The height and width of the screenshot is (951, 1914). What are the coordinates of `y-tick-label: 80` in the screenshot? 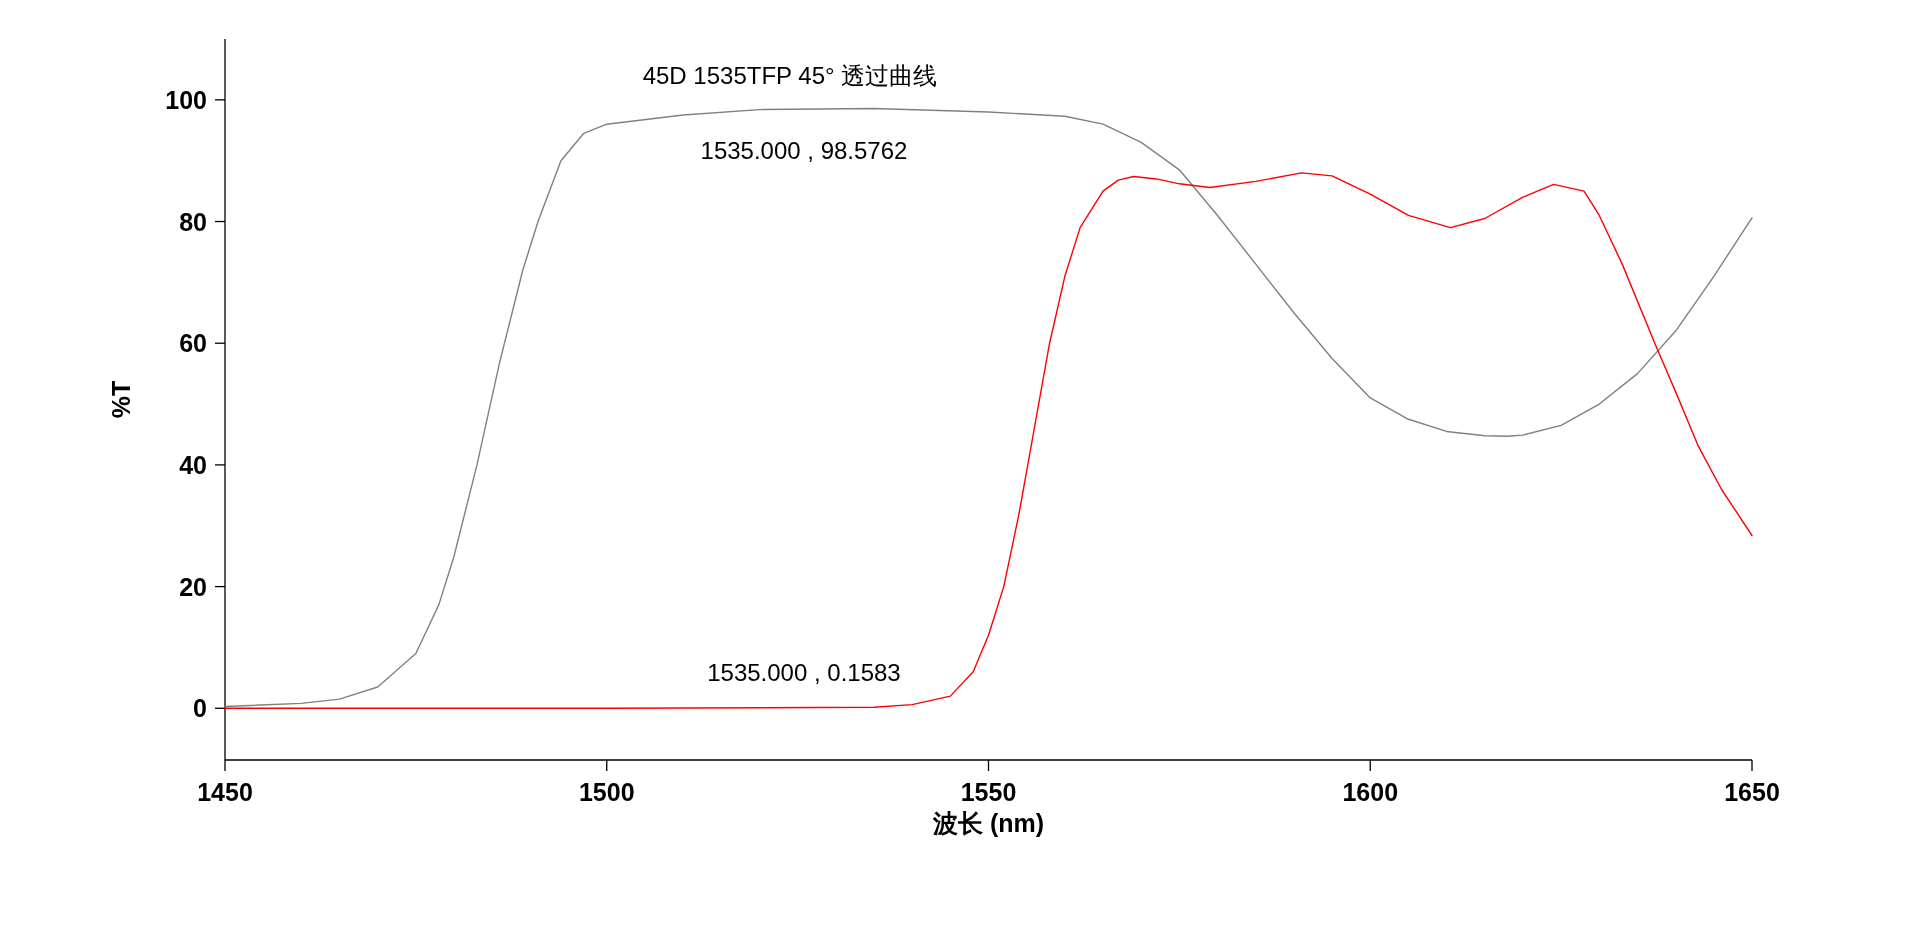 It's located at (193, 221).